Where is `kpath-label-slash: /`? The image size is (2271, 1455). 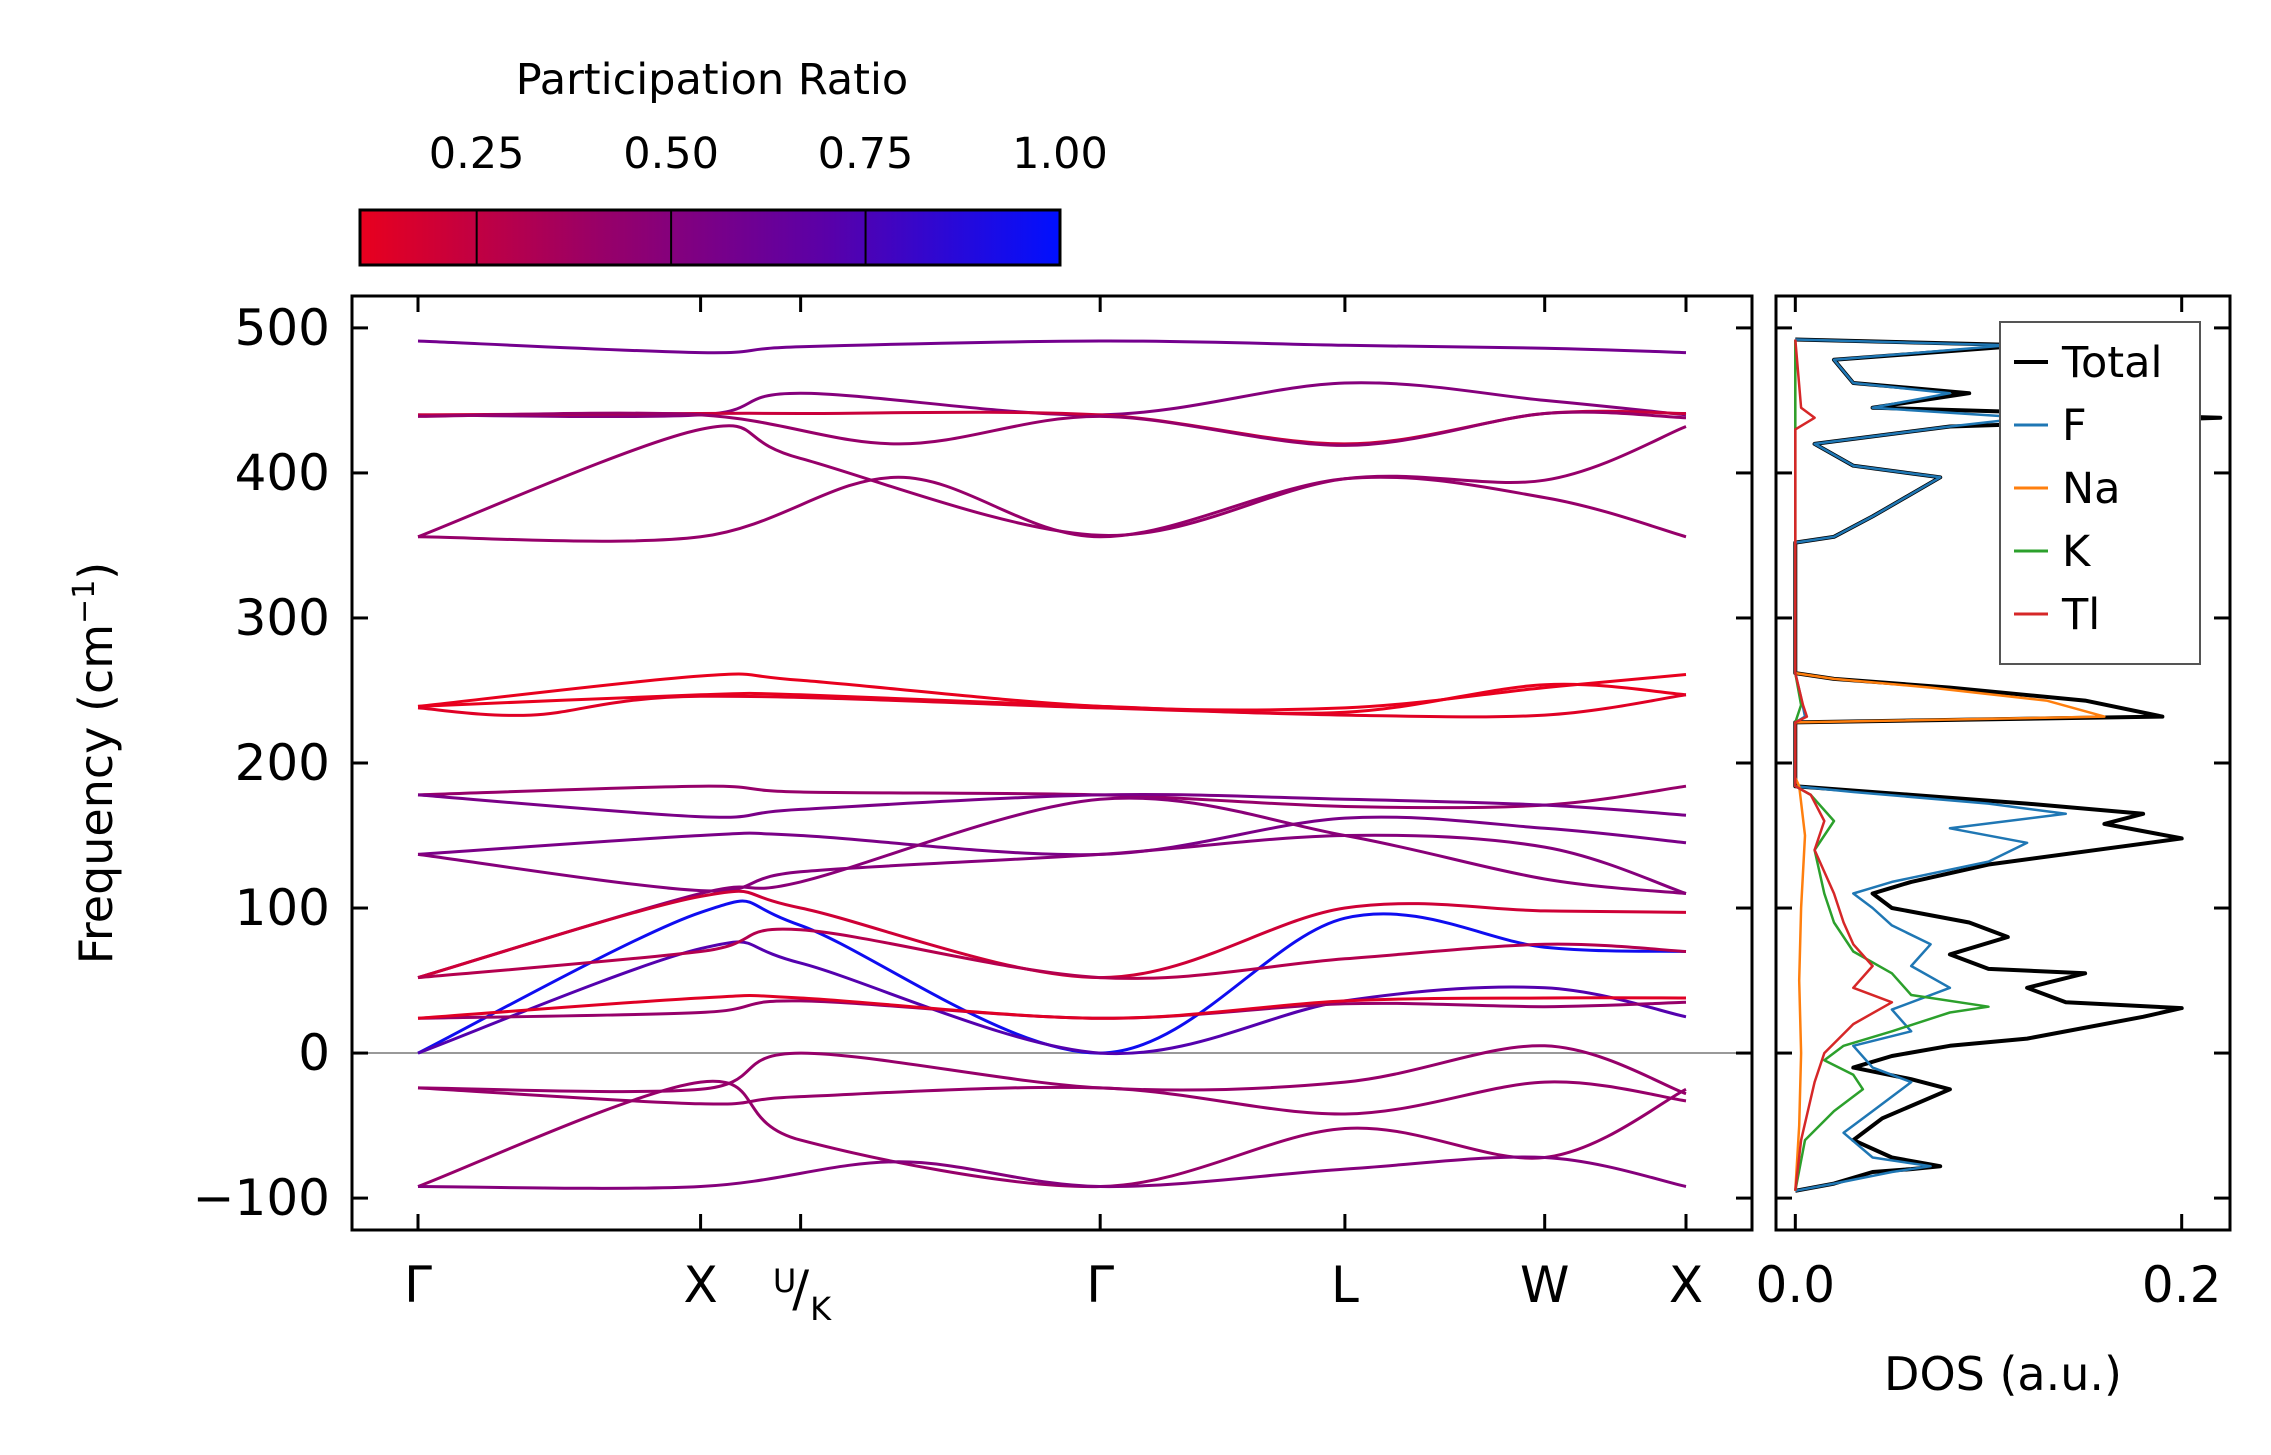 kpath-label-slash: / is located at coordinates (800, 1289).